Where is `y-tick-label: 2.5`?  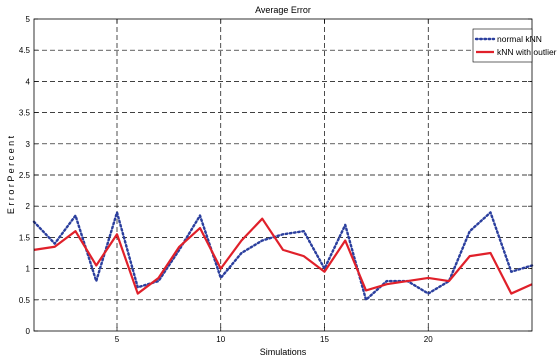
y-tick-label: 2.5 is located at coordinates (25, 175).